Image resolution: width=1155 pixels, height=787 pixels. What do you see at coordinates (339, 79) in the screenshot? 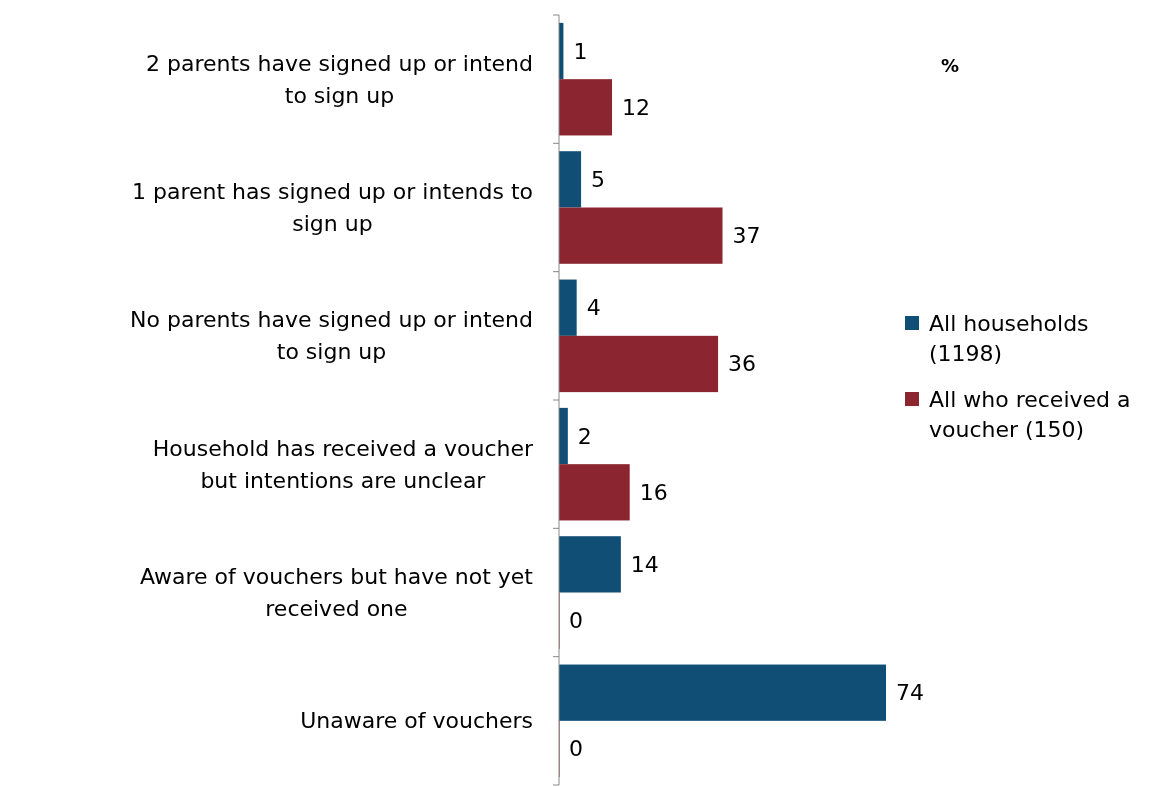
I see `y-tick-label: 2 parents have signed up or intend to sign up` at bounding box center [339, 79].